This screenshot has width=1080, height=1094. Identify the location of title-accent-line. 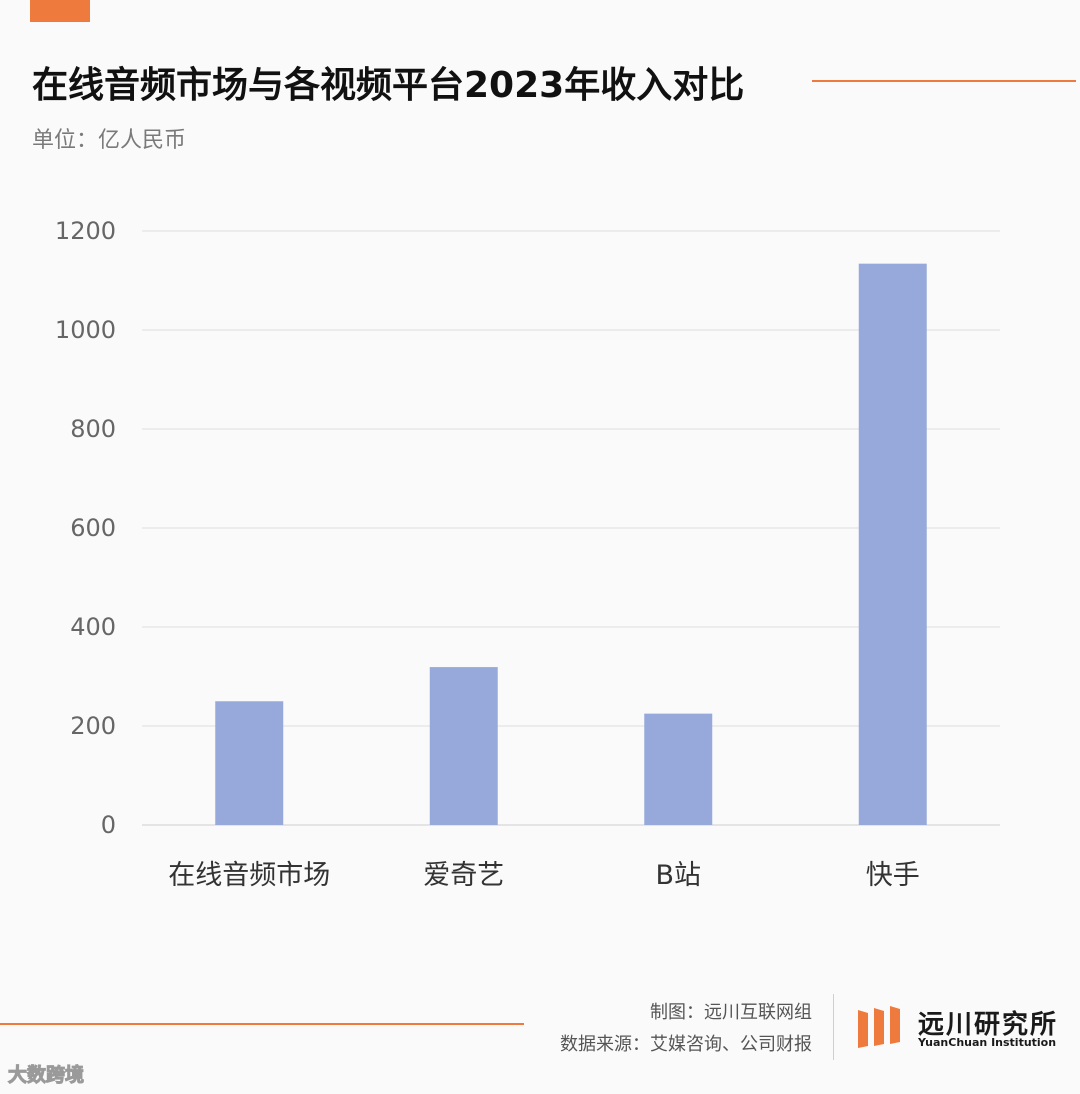
(944, 81).